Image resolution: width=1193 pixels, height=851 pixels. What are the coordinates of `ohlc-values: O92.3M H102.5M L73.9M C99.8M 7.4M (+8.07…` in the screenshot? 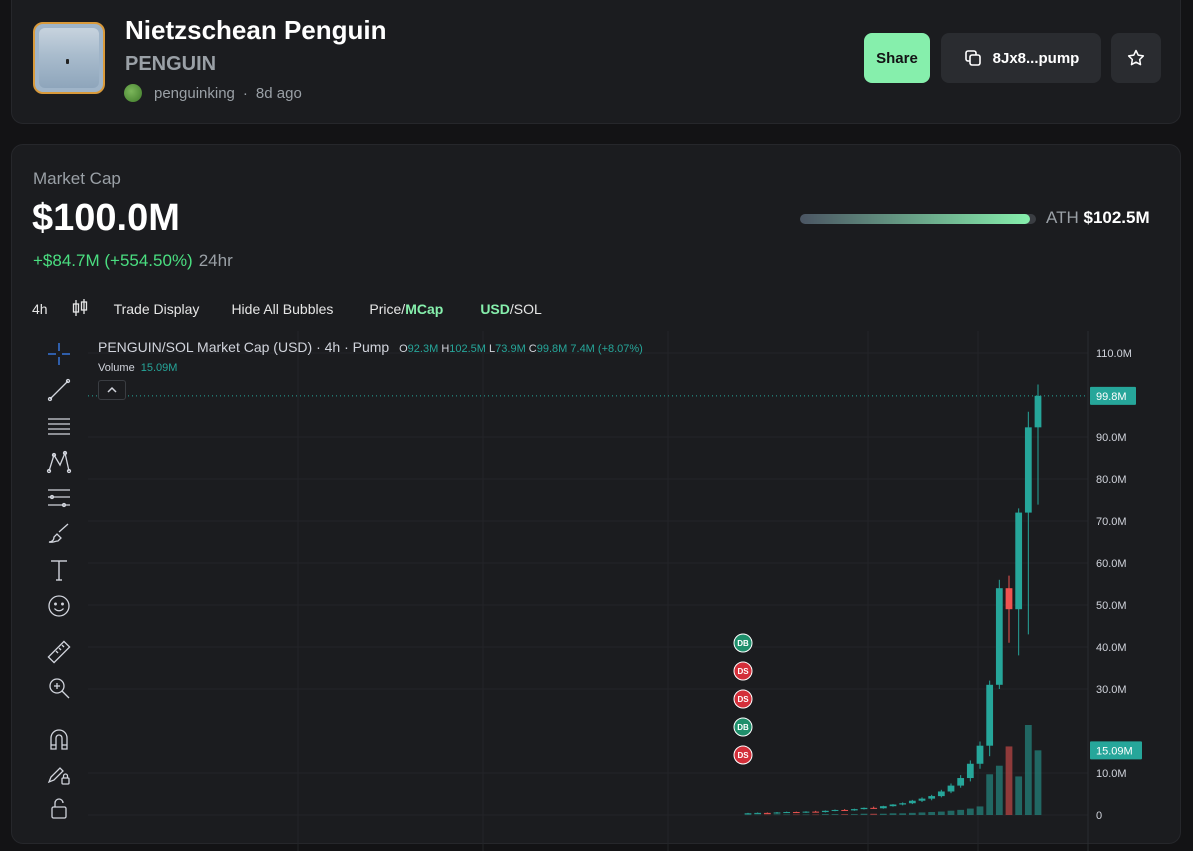 It's located at (521, 349).